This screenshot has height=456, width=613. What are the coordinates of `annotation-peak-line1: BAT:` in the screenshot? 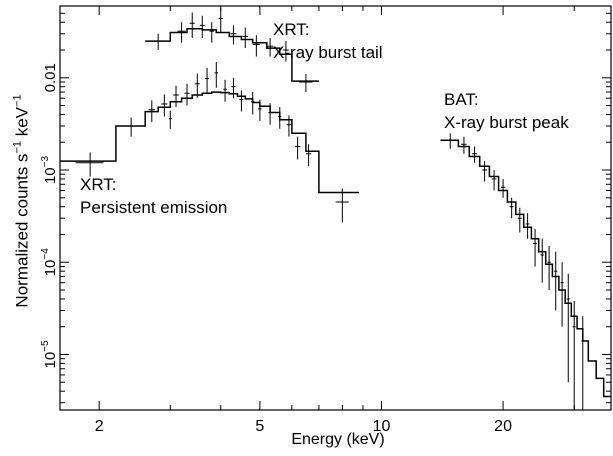 It's located at (461, 99).